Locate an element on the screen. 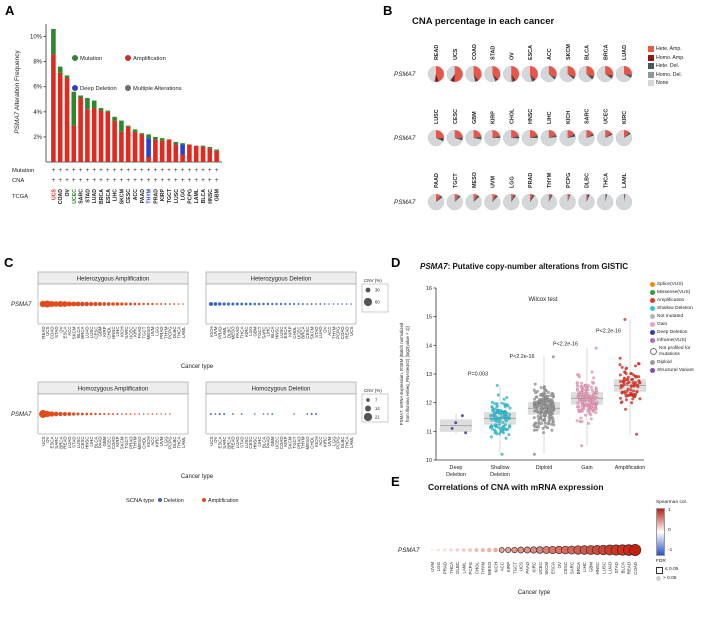 The height and width of the screenshot is (642, 708). chart-text: HNSC is located at coordinates (255, 443).